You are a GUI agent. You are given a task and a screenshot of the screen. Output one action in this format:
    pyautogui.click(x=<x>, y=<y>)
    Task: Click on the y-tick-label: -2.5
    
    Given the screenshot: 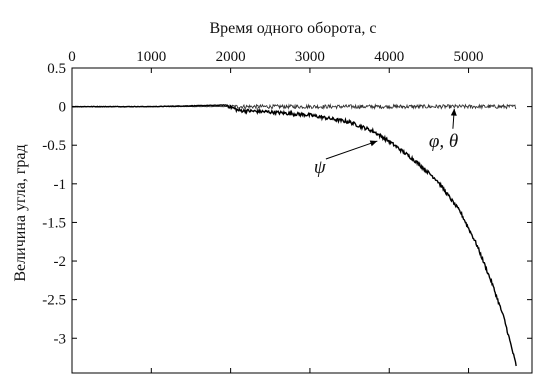 What is the action you would take?
    pyautogui.click(x=54, y=301)
    